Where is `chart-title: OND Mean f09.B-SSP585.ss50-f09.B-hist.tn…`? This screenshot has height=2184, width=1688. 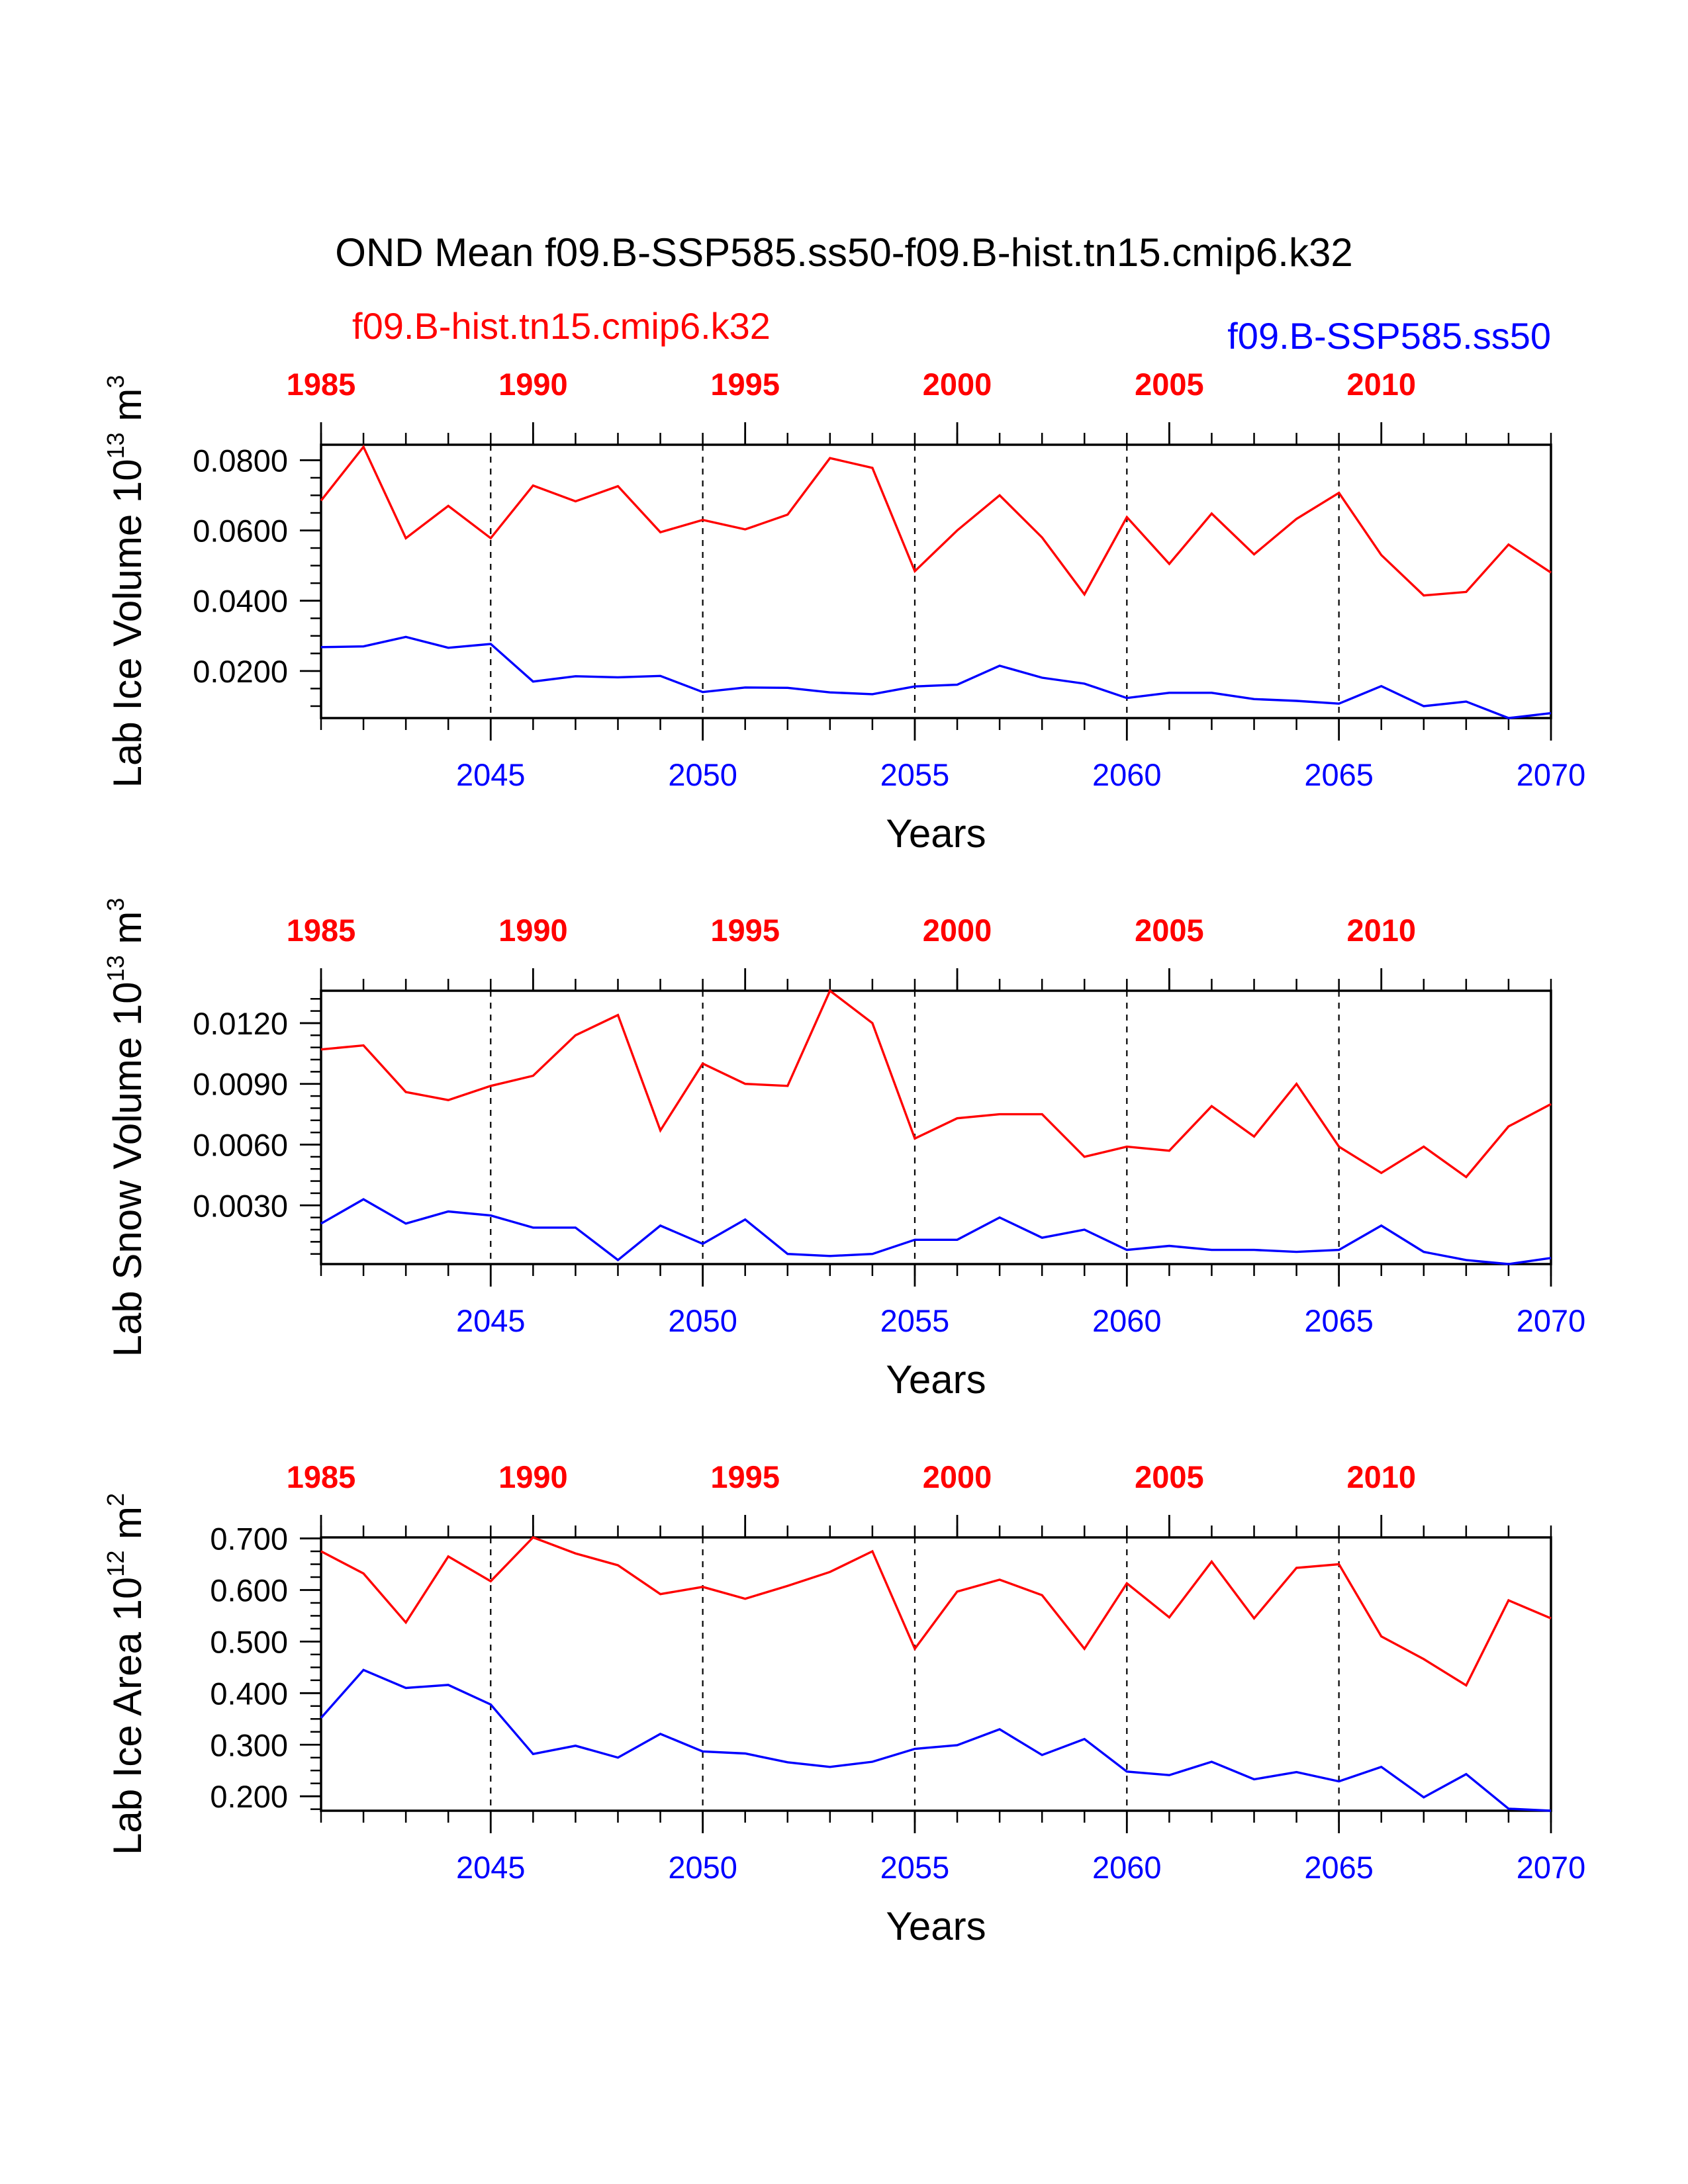 chart-title: OND Mean f09.B-SSP585.ss50-f09.B-hist.tn… is located at coordinates (843, 252).